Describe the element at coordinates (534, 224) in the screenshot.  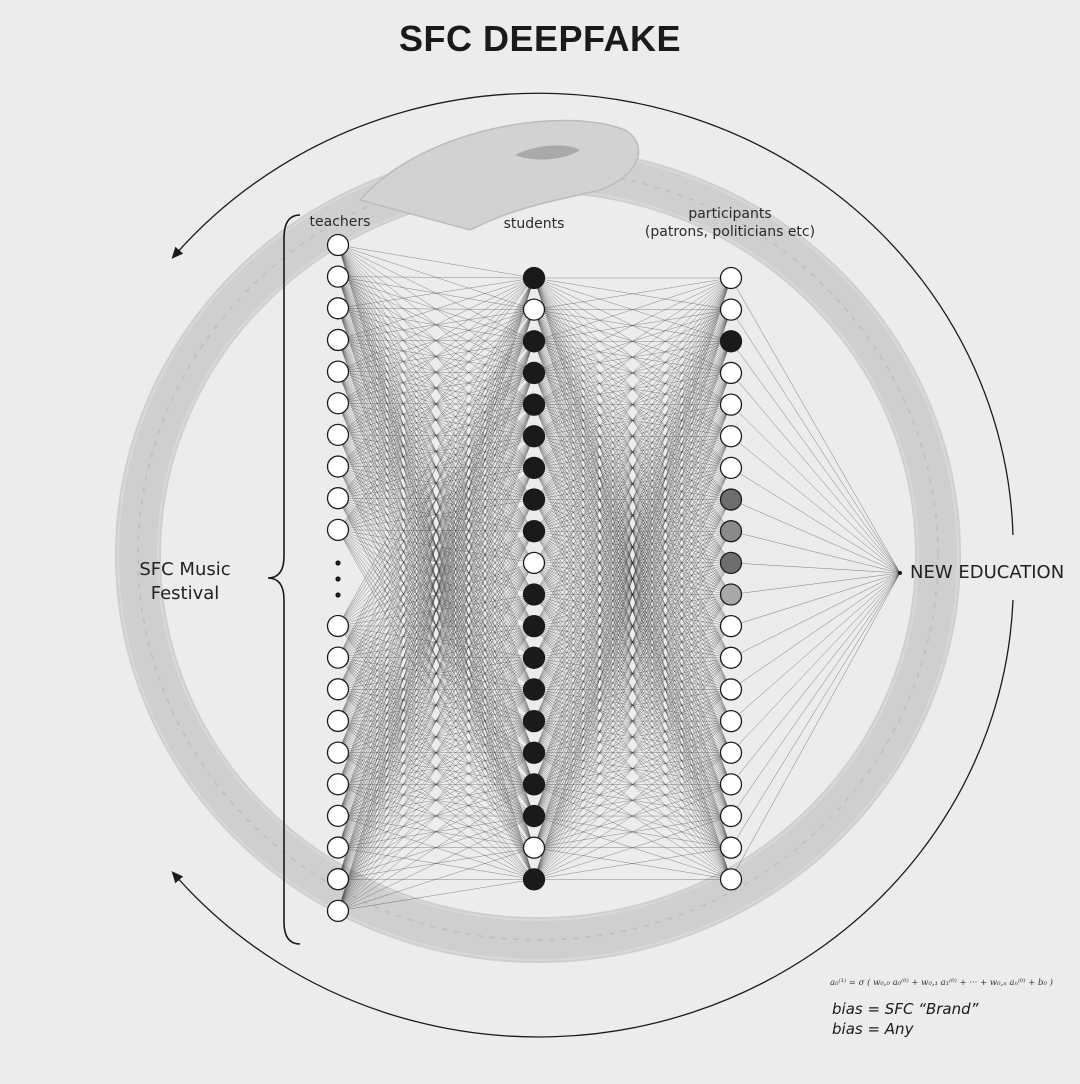
I see `students-label: students` at that location.